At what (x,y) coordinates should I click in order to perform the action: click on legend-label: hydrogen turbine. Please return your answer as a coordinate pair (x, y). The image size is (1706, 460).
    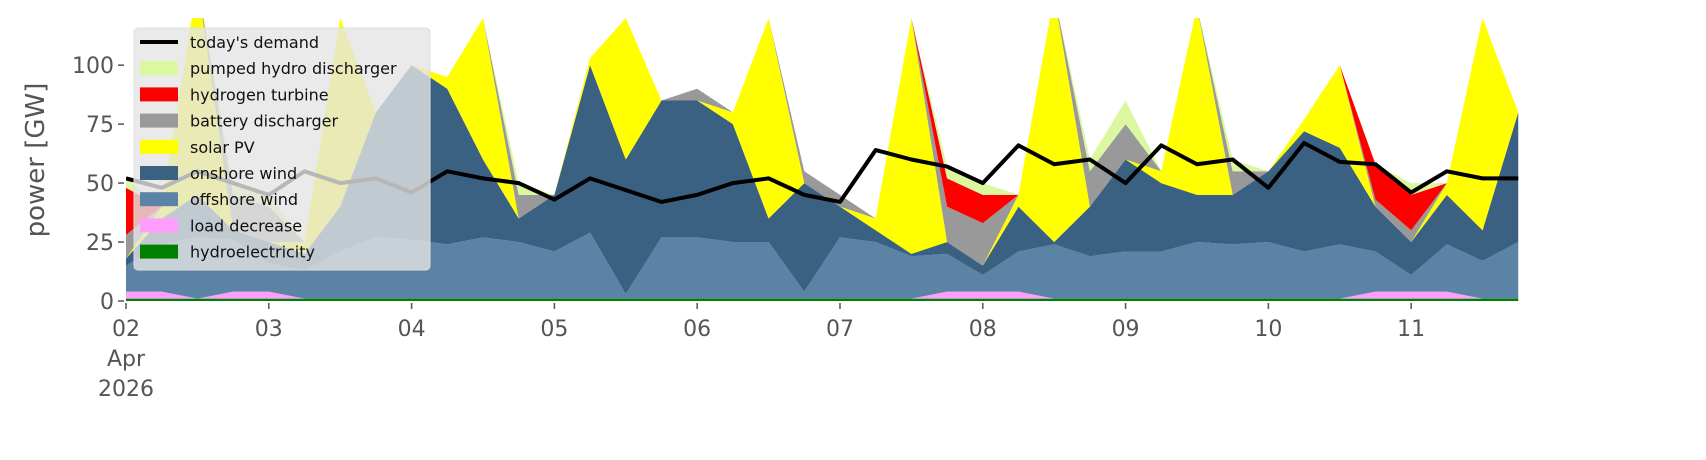
    Looking at the image, I should click on (259, 94).